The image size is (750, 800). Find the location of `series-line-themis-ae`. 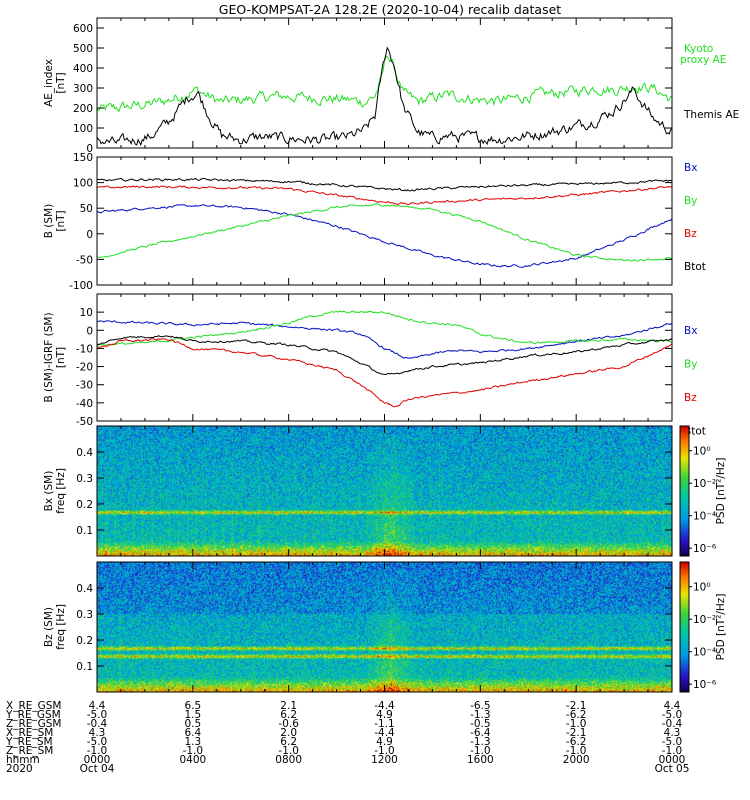

series-line-themis-ae is located at coordinates (384, 96).